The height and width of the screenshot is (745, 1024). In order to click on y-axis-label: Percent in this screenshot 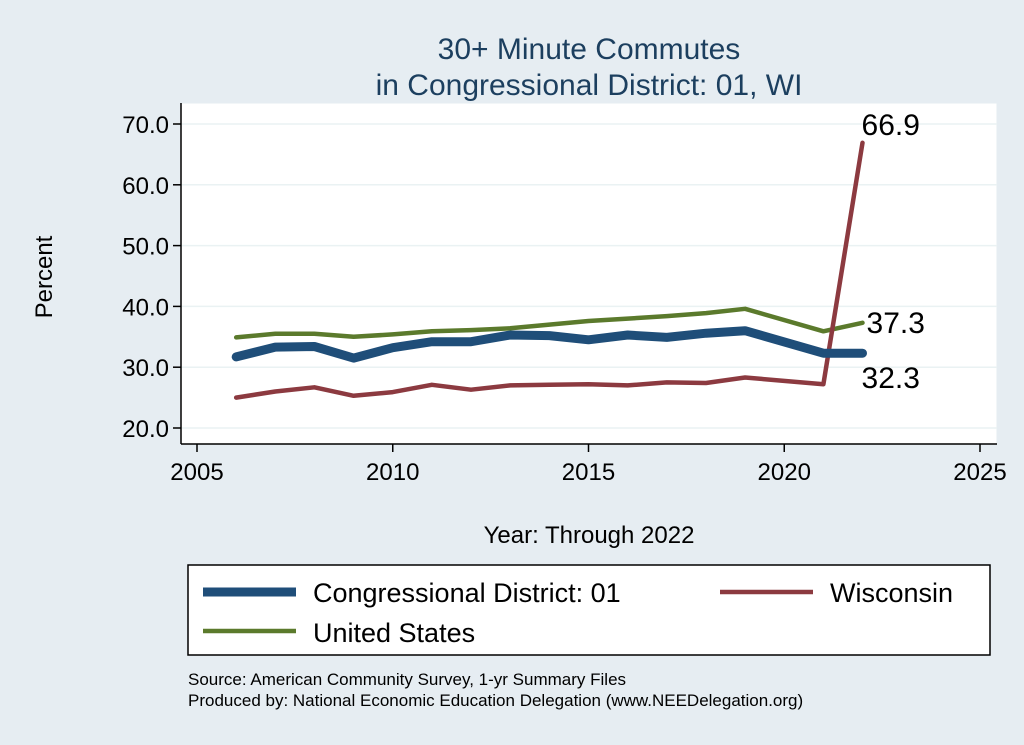, I will do `click(44, 276)`.